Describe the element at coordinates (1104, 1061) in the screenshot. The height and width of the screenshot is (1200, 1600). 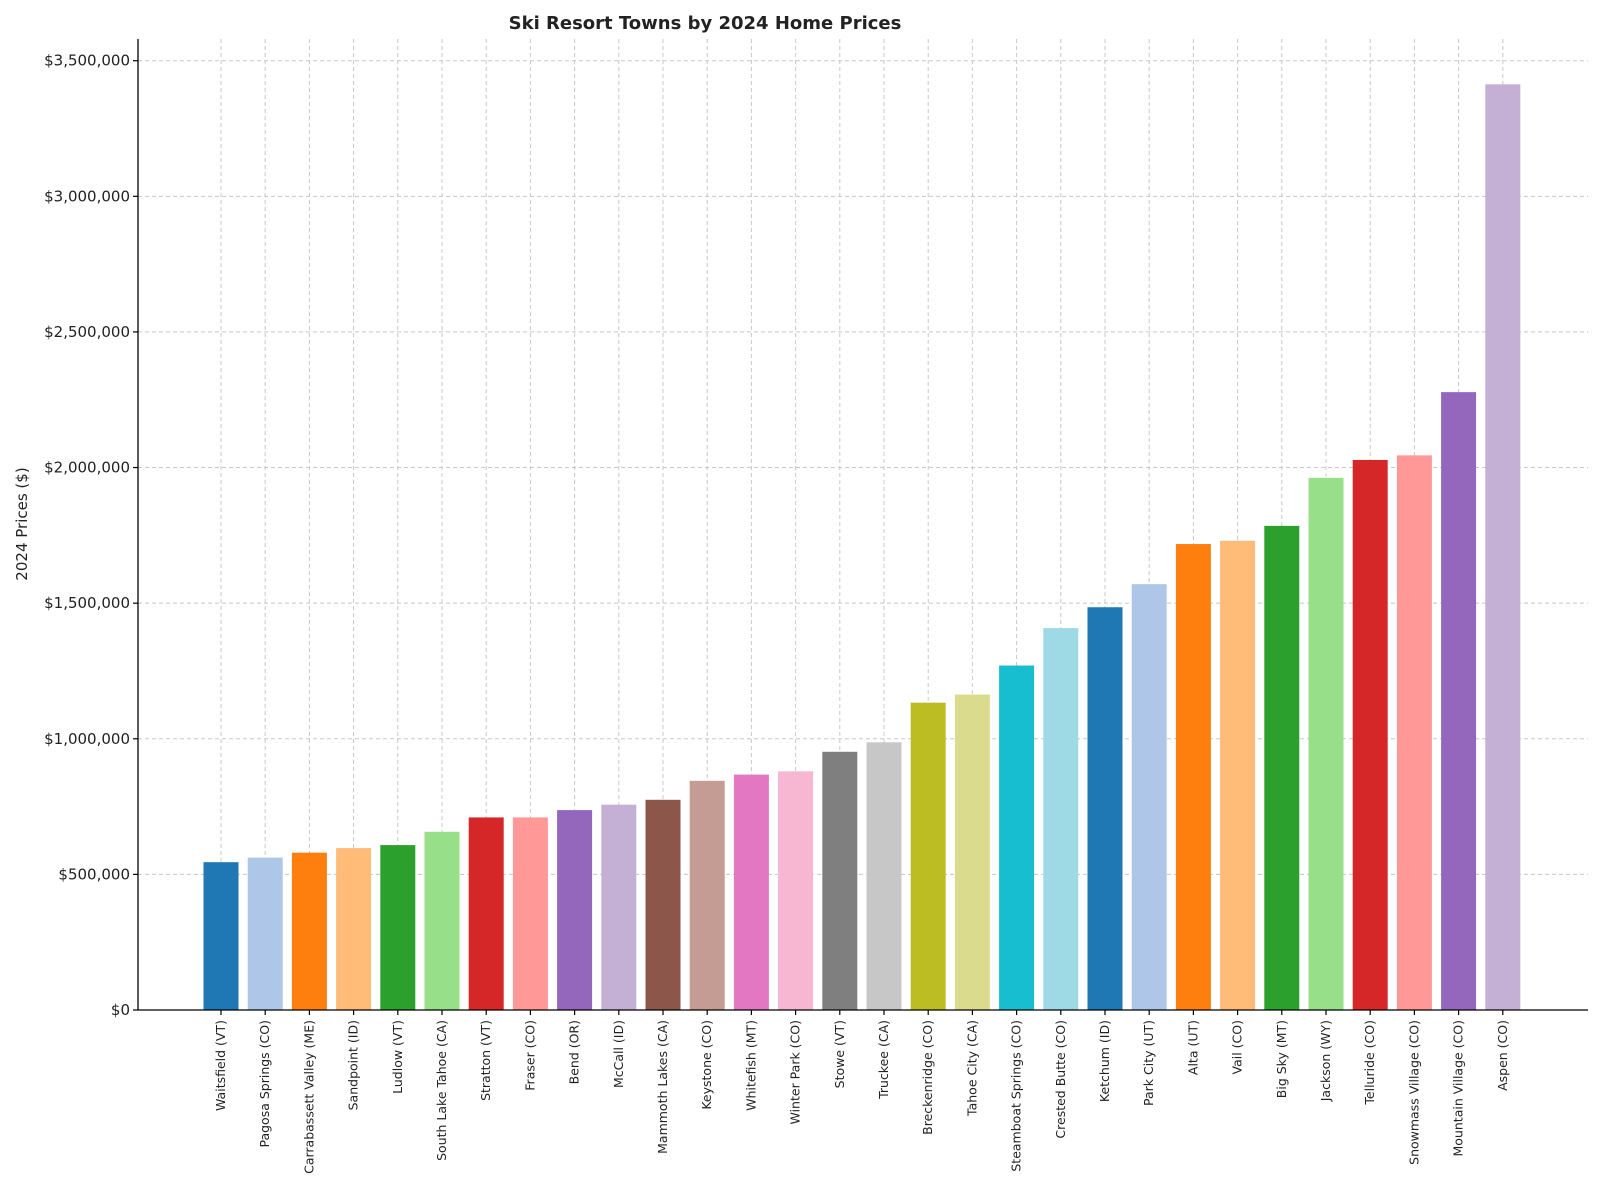
I see `x-tick-label: Ketchum (ID)` at that location.